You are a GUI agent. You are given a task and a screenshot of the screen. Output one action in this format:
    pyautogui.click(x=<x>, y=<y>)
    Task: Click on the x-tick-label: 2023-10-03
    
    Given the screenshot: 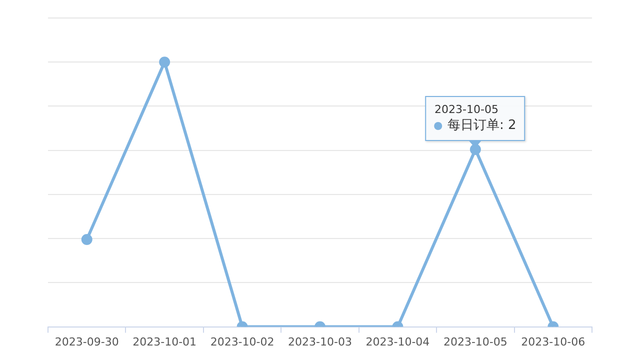 What is the action you would take?
    pyautogui.click(x=320, y=341)
    